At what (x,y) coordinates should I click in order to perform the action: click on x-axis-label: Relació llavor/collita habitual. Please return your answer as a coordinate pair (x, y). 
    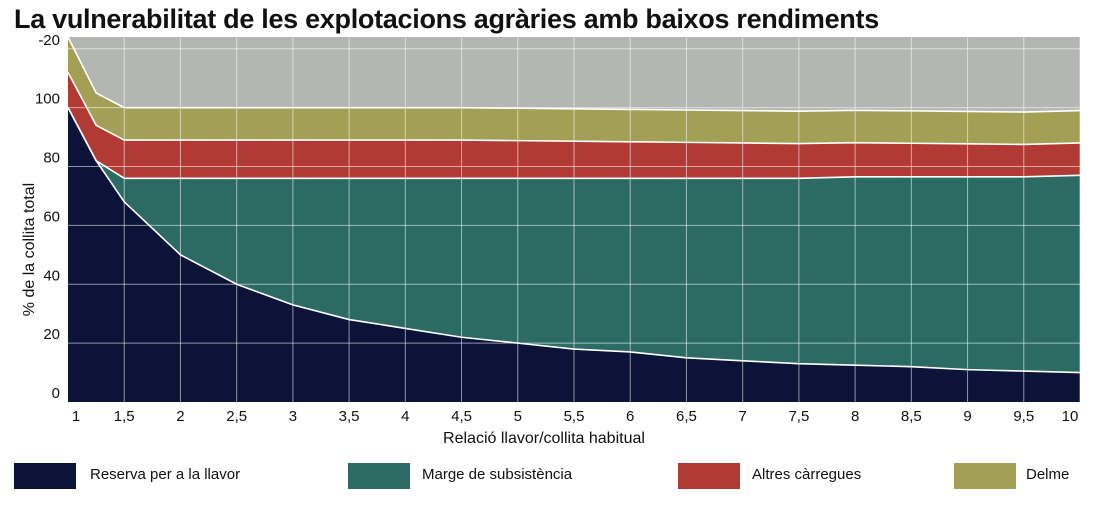
    Looking at the image, I should click on (544, 438).